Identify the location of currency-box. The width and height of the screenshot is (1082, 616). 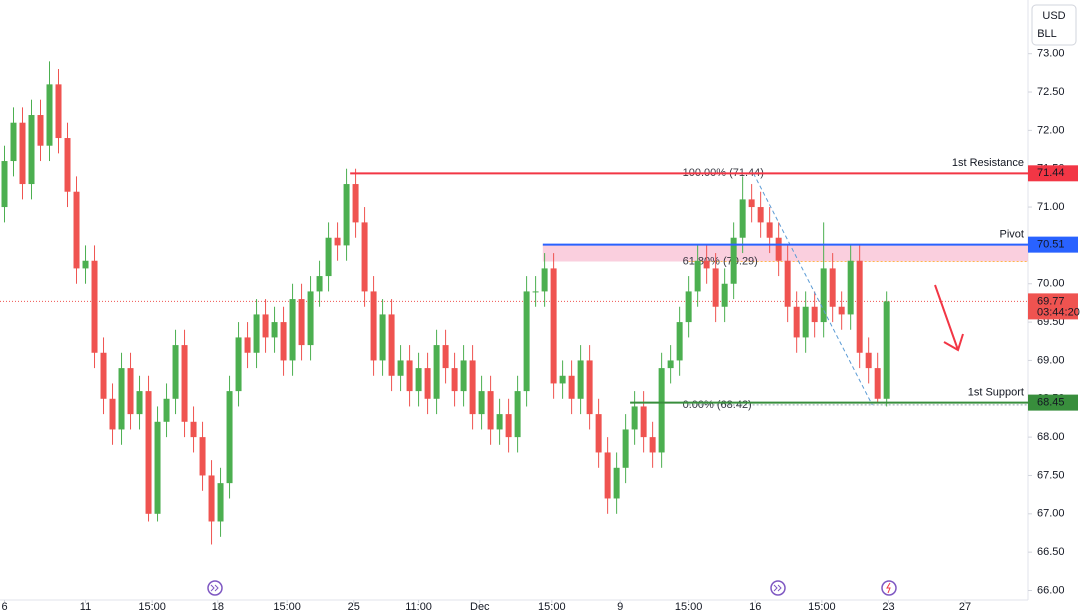
(1054, 25).